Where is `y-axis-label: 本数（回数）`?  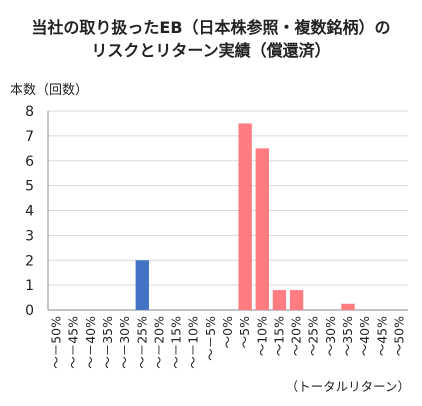 y-axis-label: 本数（回数） is located at coordinates (49, 90).